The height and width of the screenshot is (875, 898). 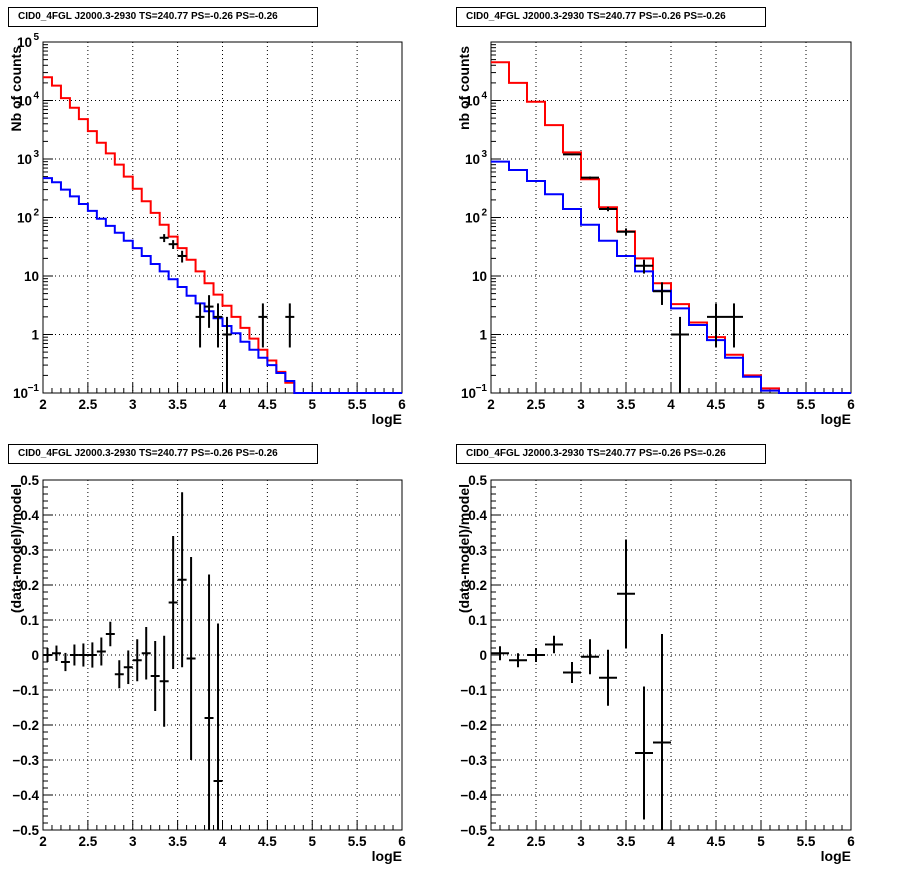 I want to click on y-tick-exponent: 3, so click(x=36, y=154).